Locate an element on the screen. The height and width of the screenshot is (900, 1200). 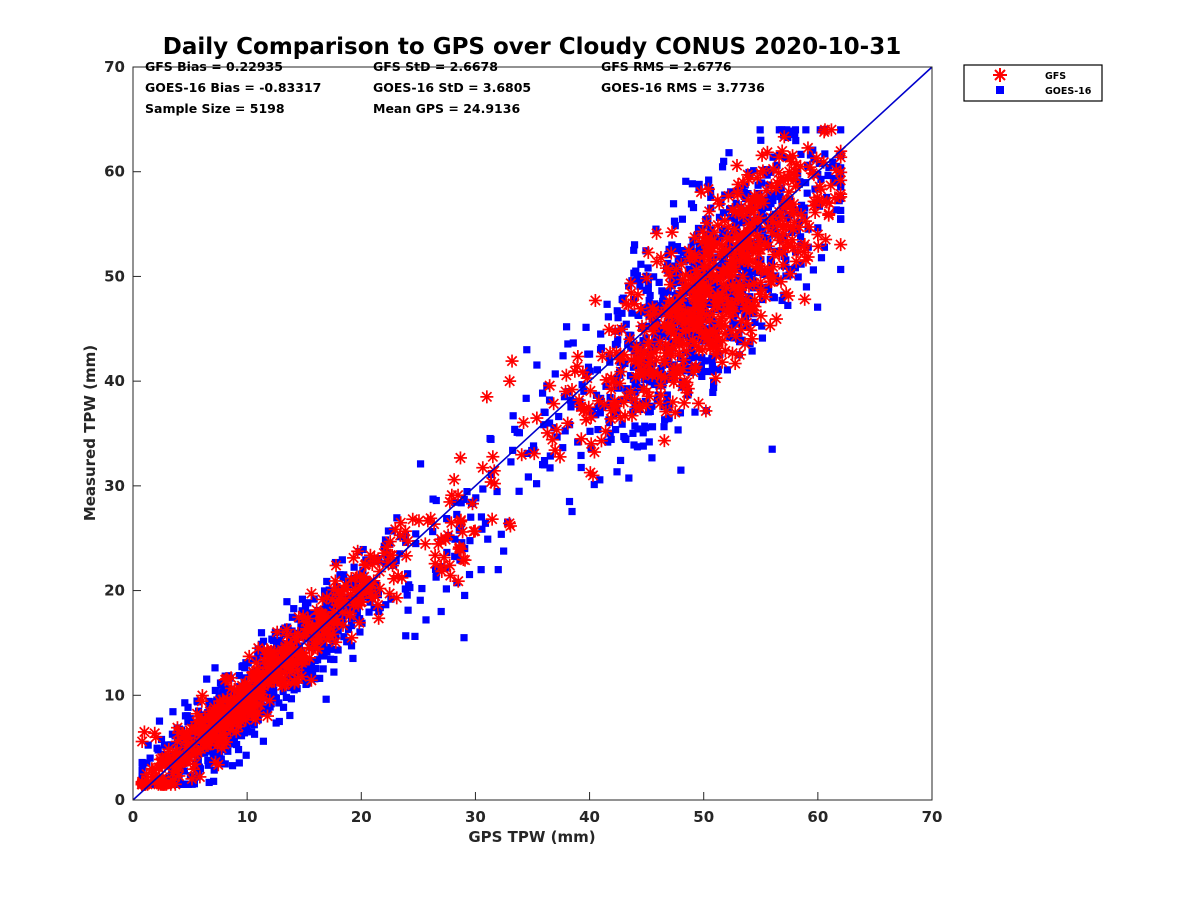
x-tick-label: 20 is located at coordinates (361, 817).